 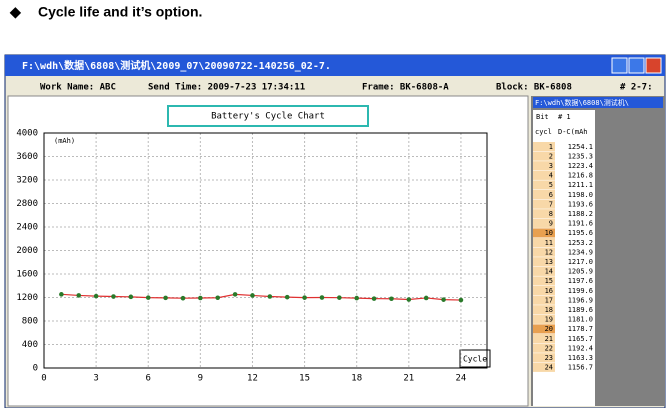 What do you see at coordinates (148, 379) in the screenshot?
I see `x-tick-label: 6` at bounding box center [148, 379].